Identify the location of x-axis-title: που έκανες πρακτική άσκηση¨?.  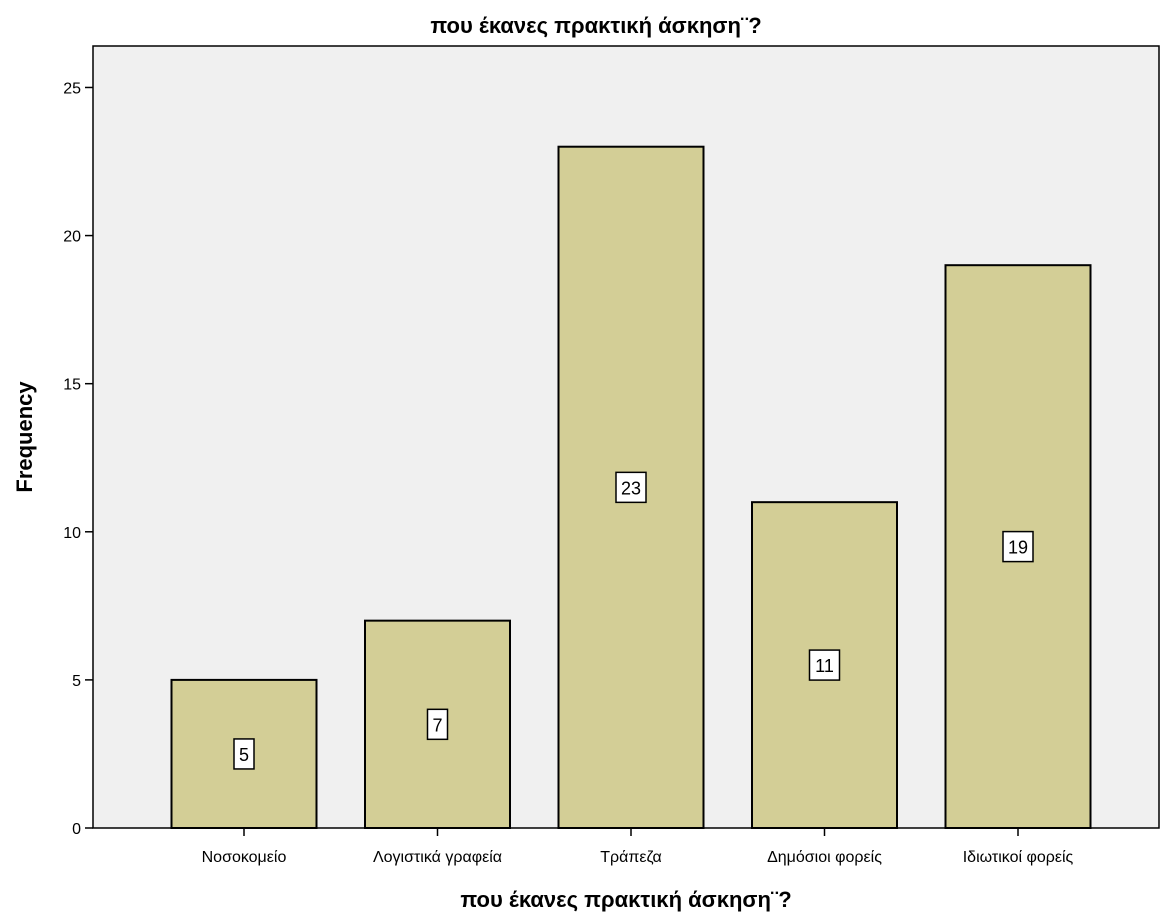
(625, 899).